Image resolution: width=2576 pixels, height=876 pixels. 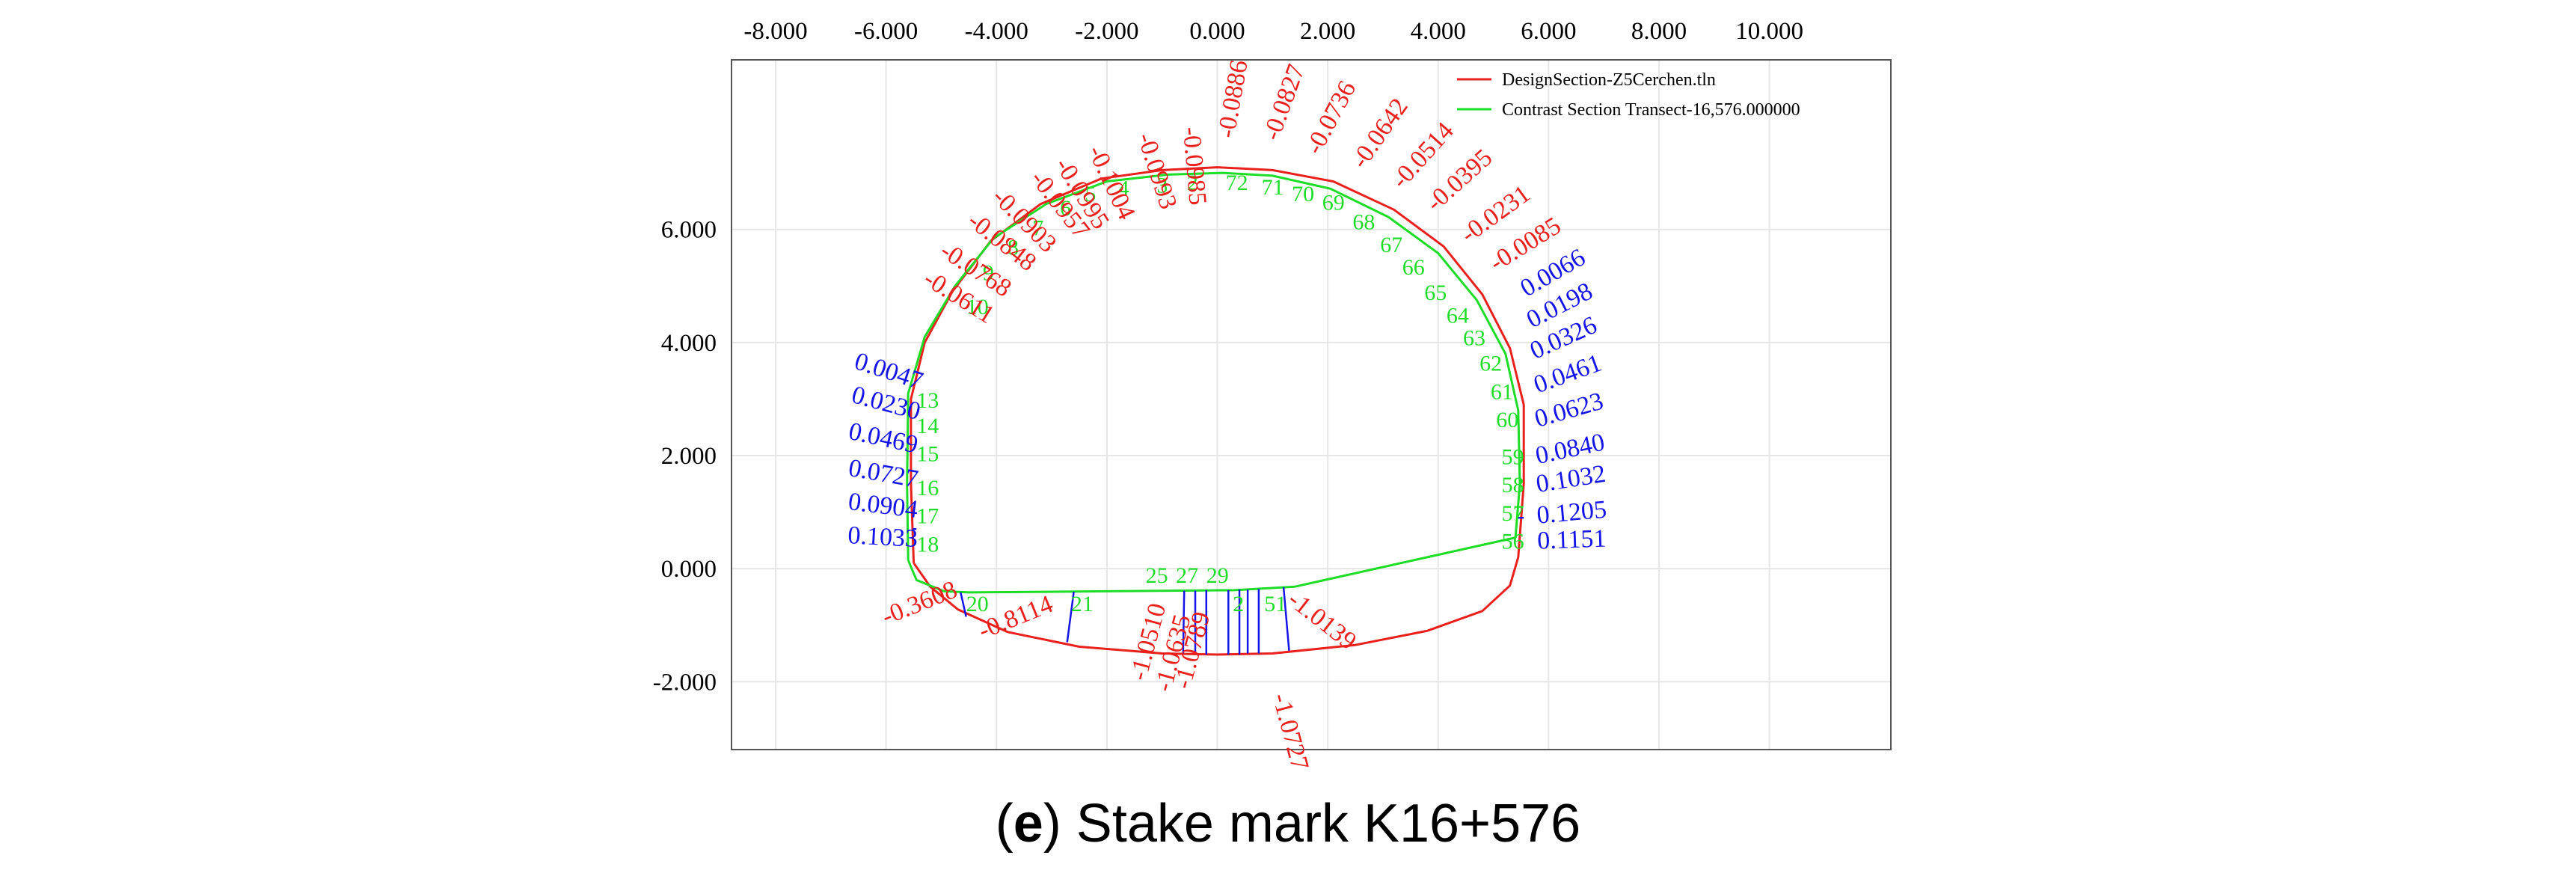 What do you see at coordinates (1106, 31) in the screenshot?
I see `x-tick-label: -2.000` at bounding box center [1106, 31].